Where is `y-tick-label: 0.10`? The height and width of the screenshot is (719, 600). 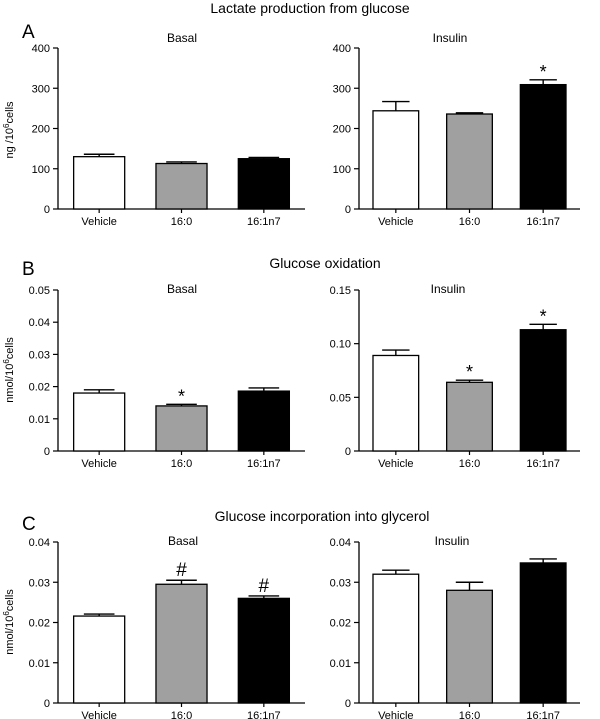 y-tick-label: 0.10 is located at coordinates (340, 345).